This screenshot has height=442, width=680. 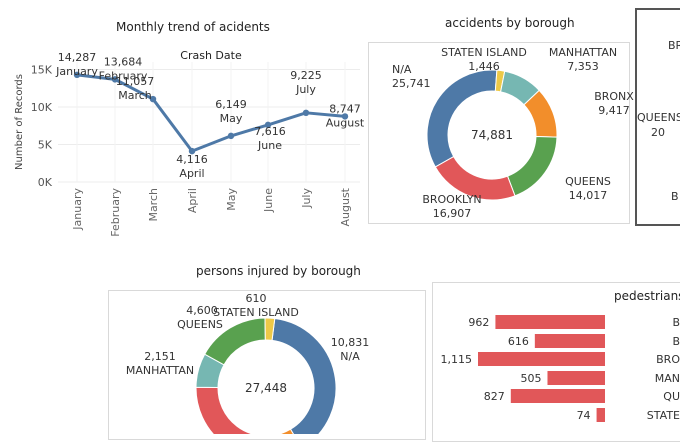 What do you see at coordinates (510, 23) in the screenshot?
I see `borough-chart-title: accidents by borough` at bounding box center [510, 23].